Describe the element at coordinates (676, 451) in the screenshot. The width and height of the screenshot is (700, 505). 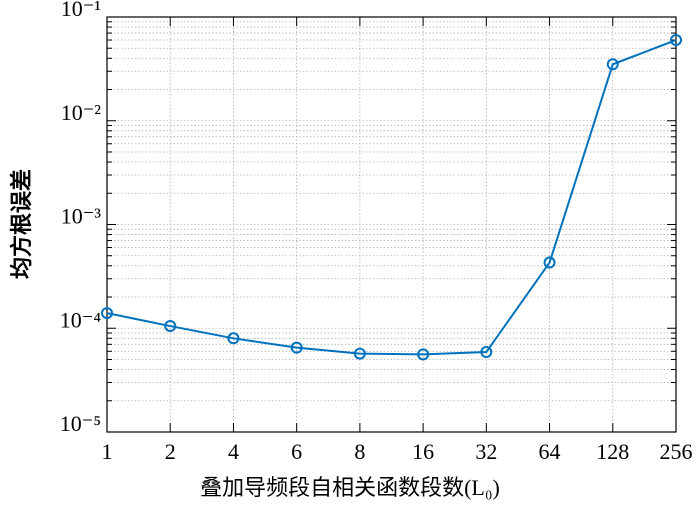
I see `x-tick-label: 256` at that location.